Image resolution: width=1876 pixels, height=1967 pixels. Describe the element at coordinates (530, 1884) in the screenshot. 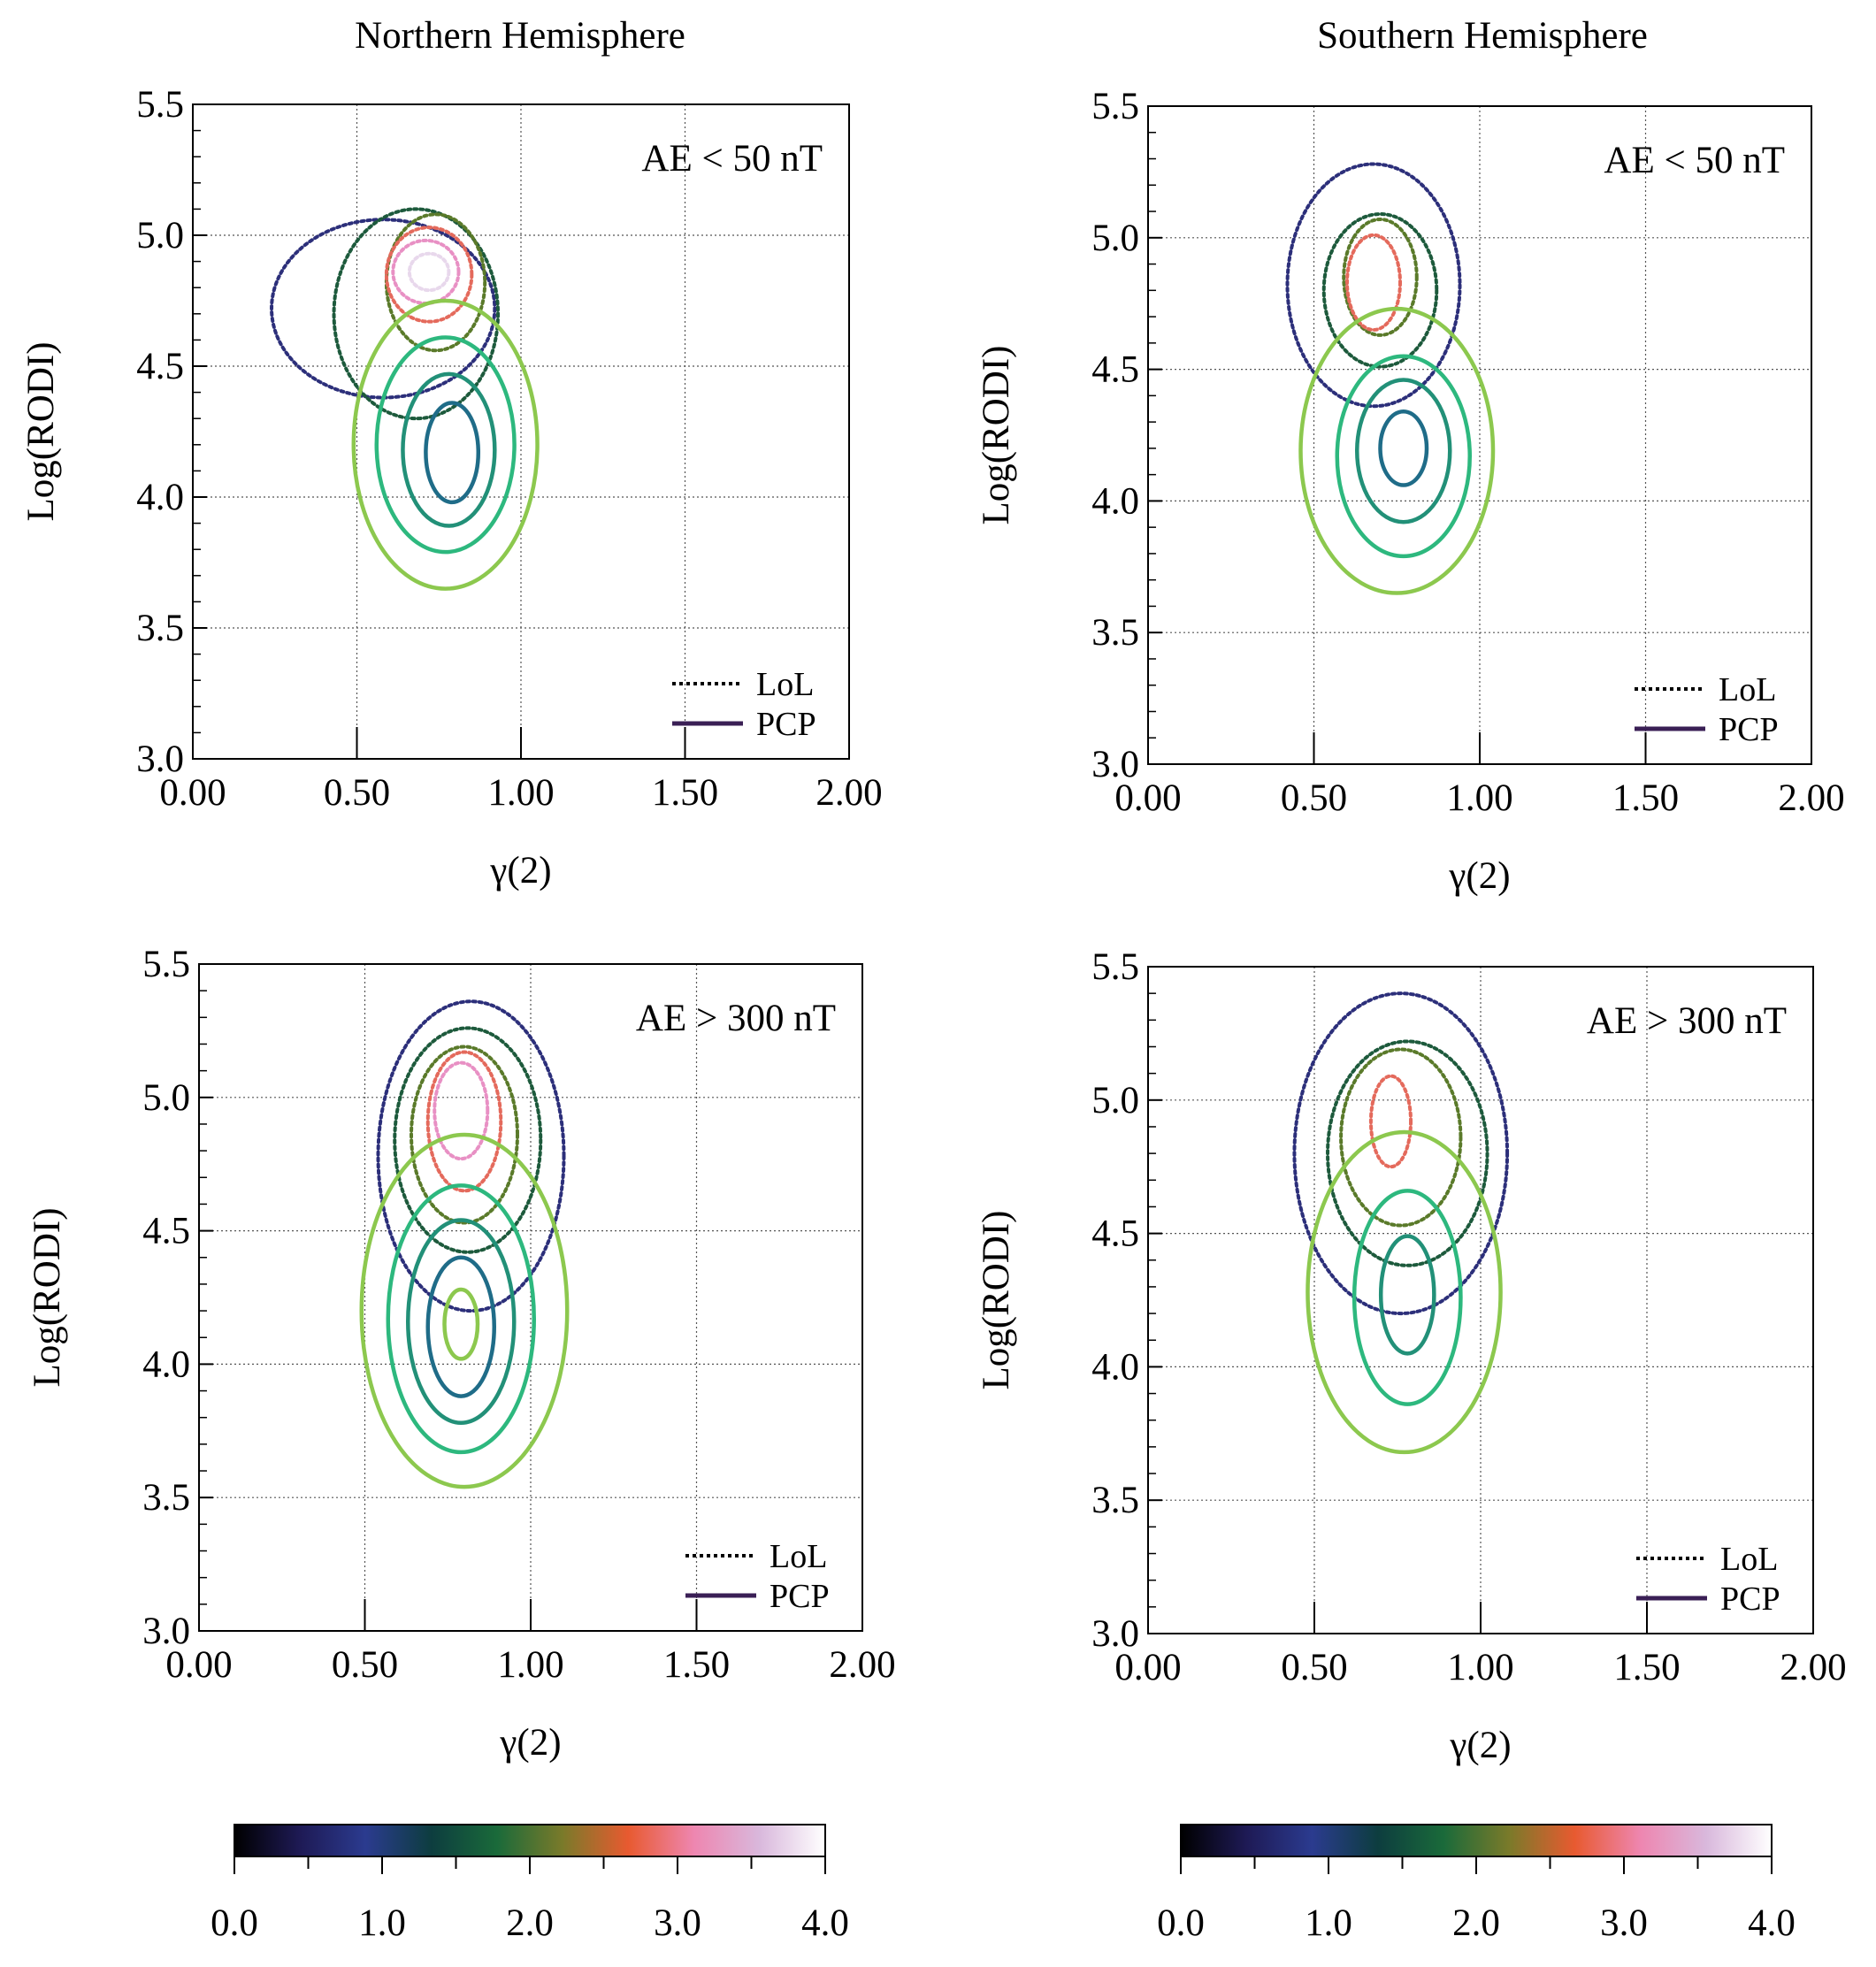

I see `colorbar-north: 0.0 1.0 2.0 3.0 4.0` at that location.